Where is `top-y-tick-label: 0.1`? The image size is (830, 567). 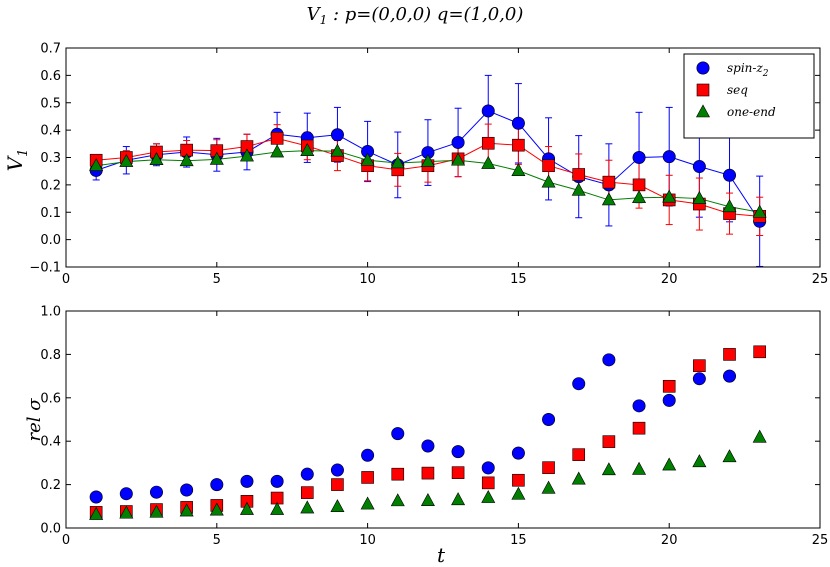 top-y-tick-label: 0.1 is located at coordinates (50, 213).